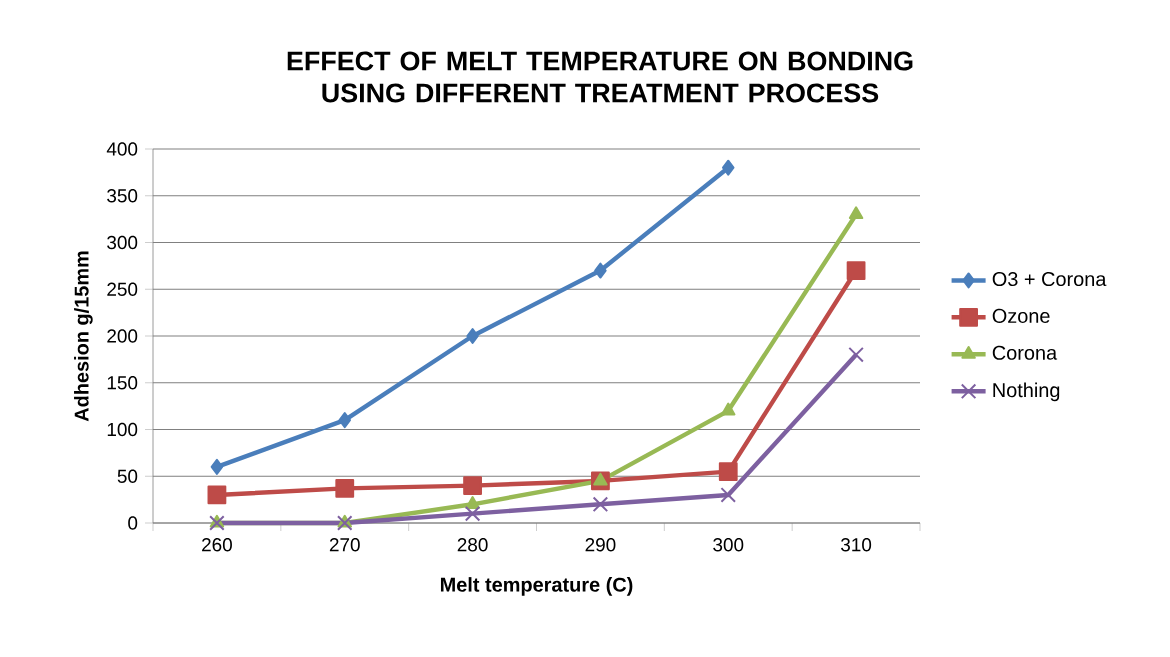  Describe the element at coordinates (122, 149) in the screenshot. I see `y-tick-label: 400` at that location.